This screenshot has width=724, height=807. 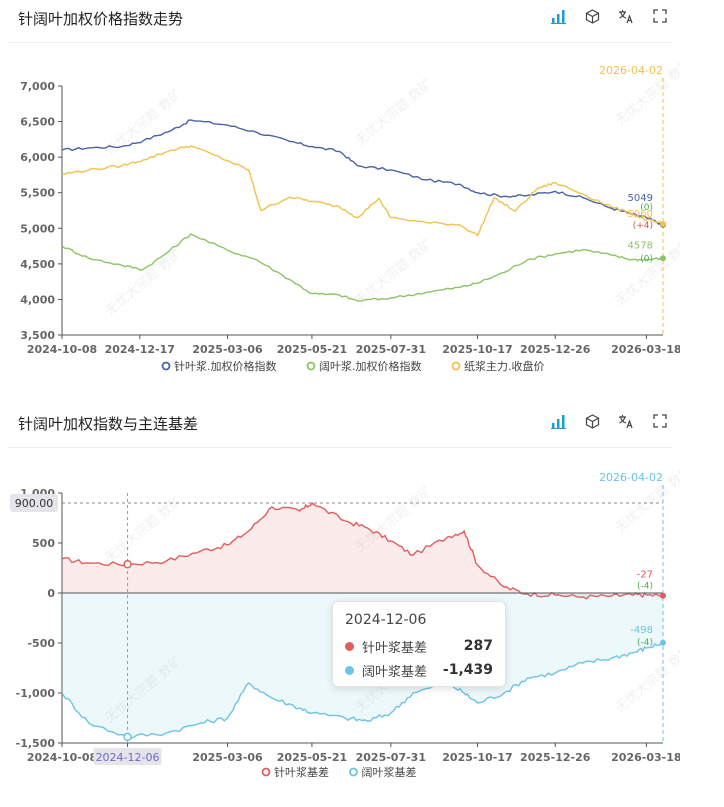 I want to click on panel-title: 针阔叶加权价格指数走势, so click(x=101, y=19).